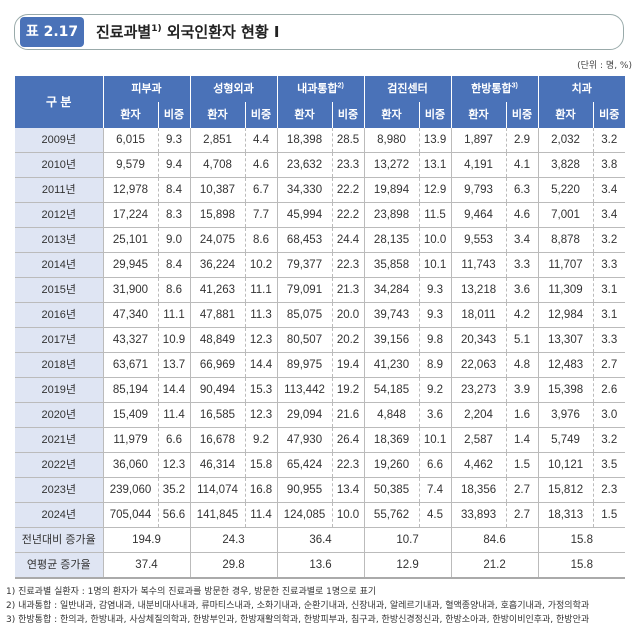  What do you see at coordinates (59, 165) in the screenshot?
I see `year-cell: 2010년` at bounding box center [59, 165].